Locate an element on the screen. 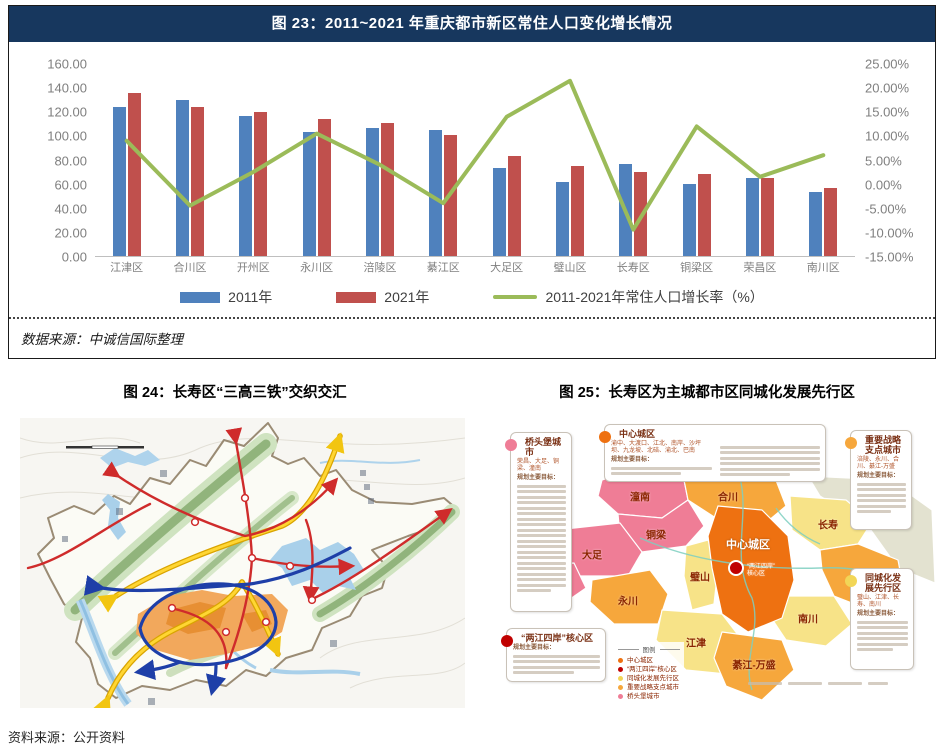  region-label-dazu: 大足 is located at coordinates (592, 556).